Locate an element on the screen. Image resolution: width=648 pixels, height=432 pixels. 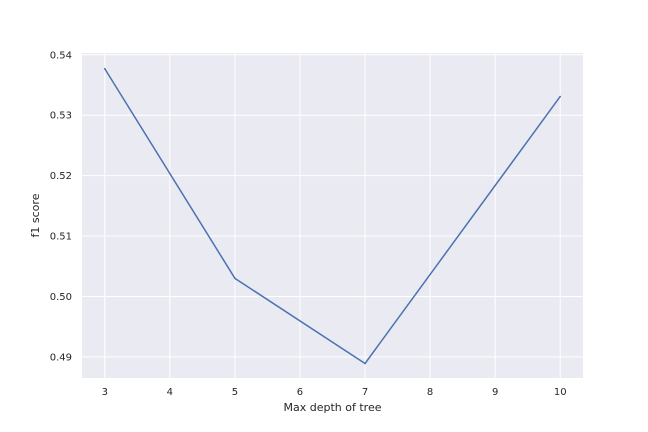
x-tick-label: 7 is located at coordinates (365, 392).